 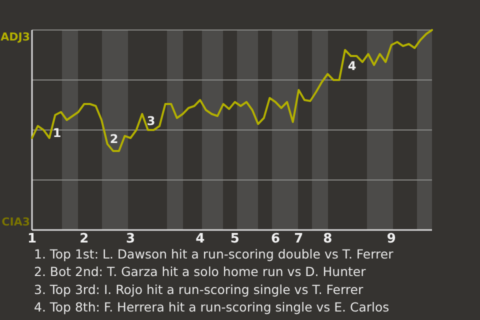 What do you see at coordinates (131, 239) in the screenshot?
I see `x-tick-label: 3` at bounding box center [131, 239].